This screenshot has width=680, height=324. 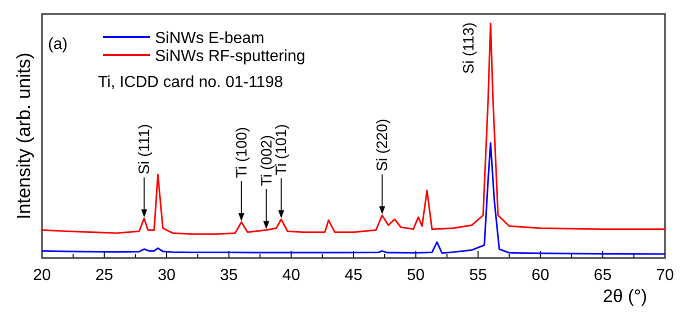 I want to click on x-tick-label: 35, so click(x=229, y=275).